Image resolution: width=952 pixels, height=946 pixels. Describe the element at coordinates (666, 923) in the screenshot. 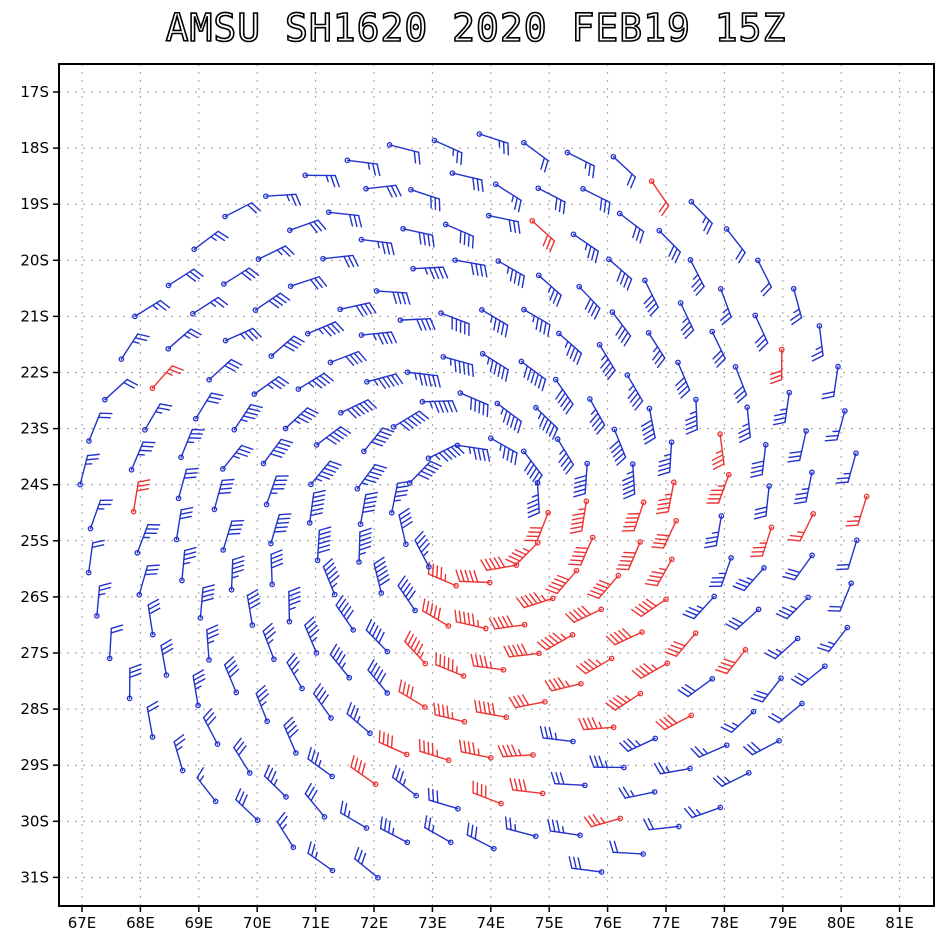

I see `x-tick-label: 77E` at that location.